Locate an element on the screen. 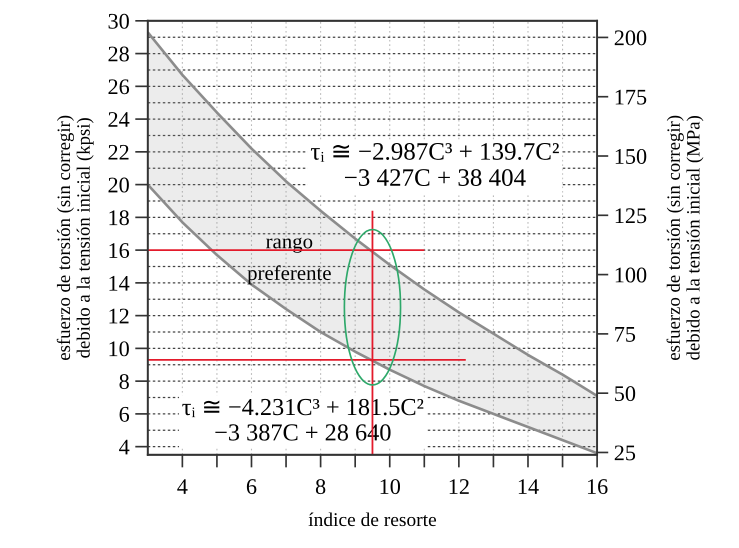 The image size is (739, 548). y-tick-label: 6 is located at coordinates (125, 414).